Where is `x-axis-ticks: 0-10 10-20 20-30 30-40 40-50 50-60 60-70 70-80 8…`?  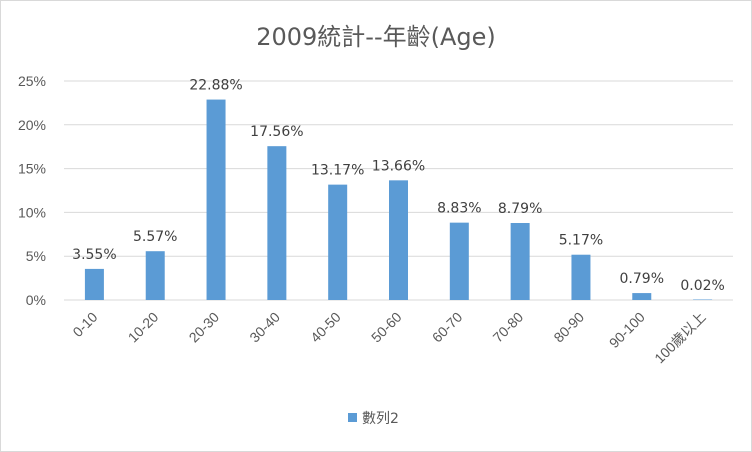 x-axis-ticks: 0-10 10-20 20-30 30-40 40-50 50-60 60-70 70-80 8… is located at coordinates (388, 338).